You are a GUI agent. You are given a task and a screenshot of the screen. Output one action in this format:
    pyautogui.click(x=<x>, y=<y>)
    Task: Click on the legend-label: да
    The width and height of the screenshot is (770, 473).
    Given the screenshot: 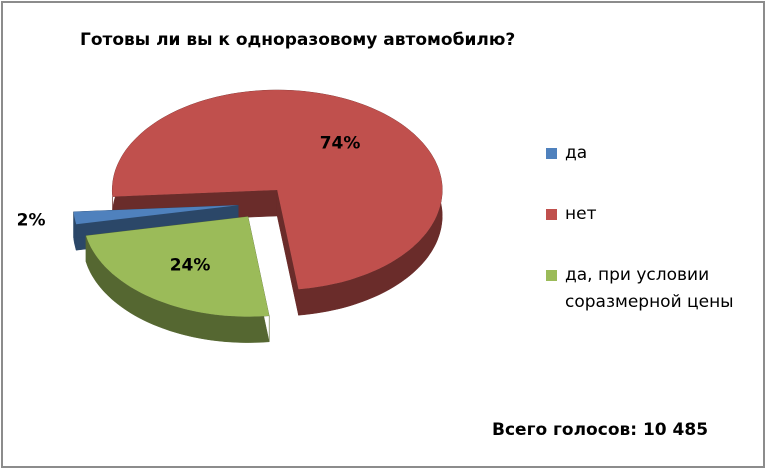 What is the action you would take?
    pyautogui.click(x=576, y=153)
    